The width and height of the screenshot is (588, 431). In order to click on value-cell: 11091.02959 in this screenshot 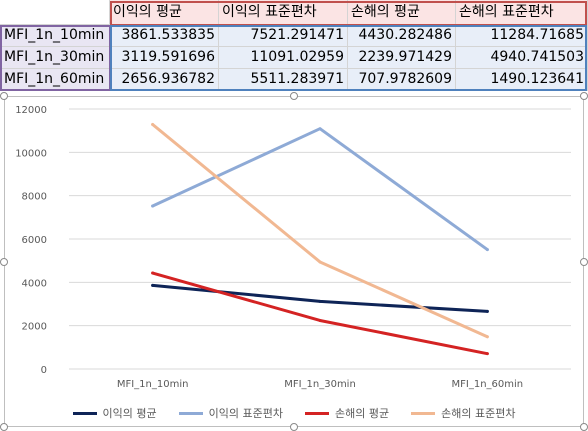, I will do `click(283, 58)`.